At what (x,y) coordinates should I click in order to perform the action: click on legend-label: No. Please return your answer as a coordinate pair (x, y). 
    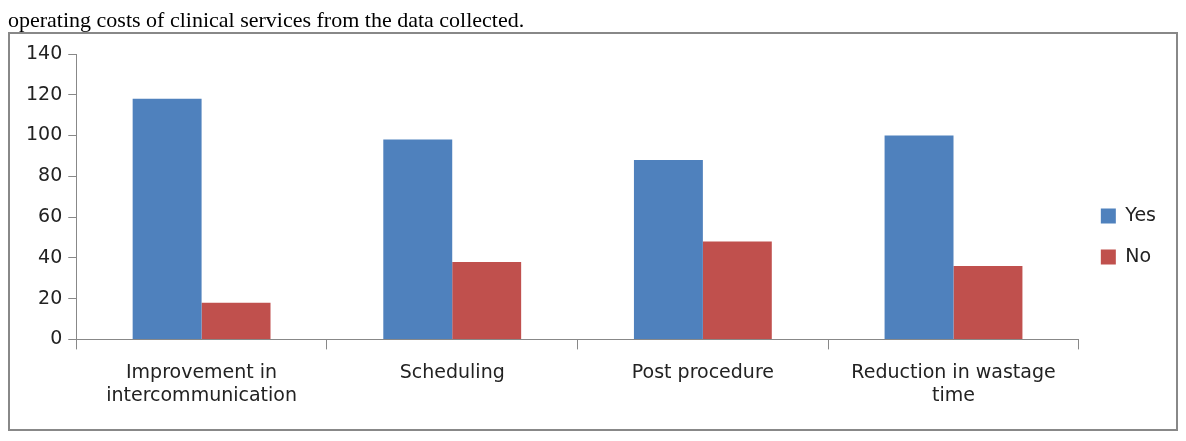
    Looking at the image, I should click on (1138, 254).